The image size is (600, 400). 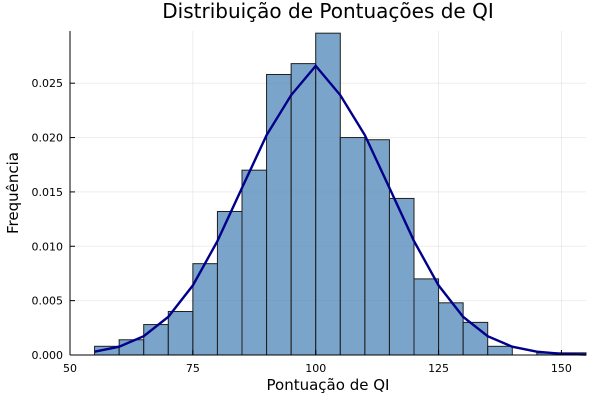 I want to click on y-tick-label-5: 0.025, so click(x=48, y=83).